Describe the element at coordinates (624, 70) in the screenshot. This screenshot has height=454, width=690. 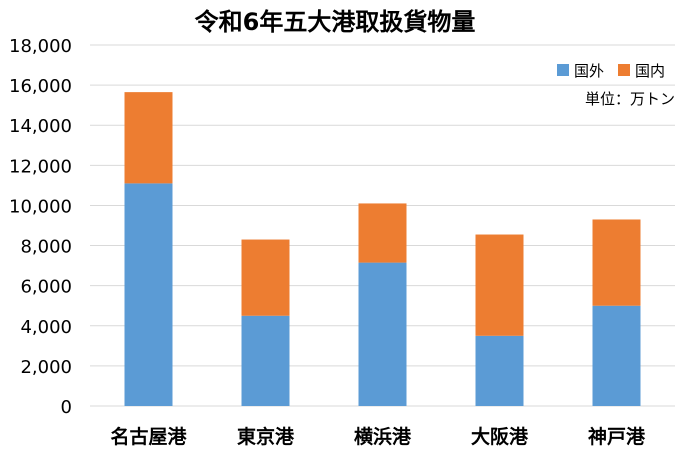
I see `legend-swatch-domestic` at that location.